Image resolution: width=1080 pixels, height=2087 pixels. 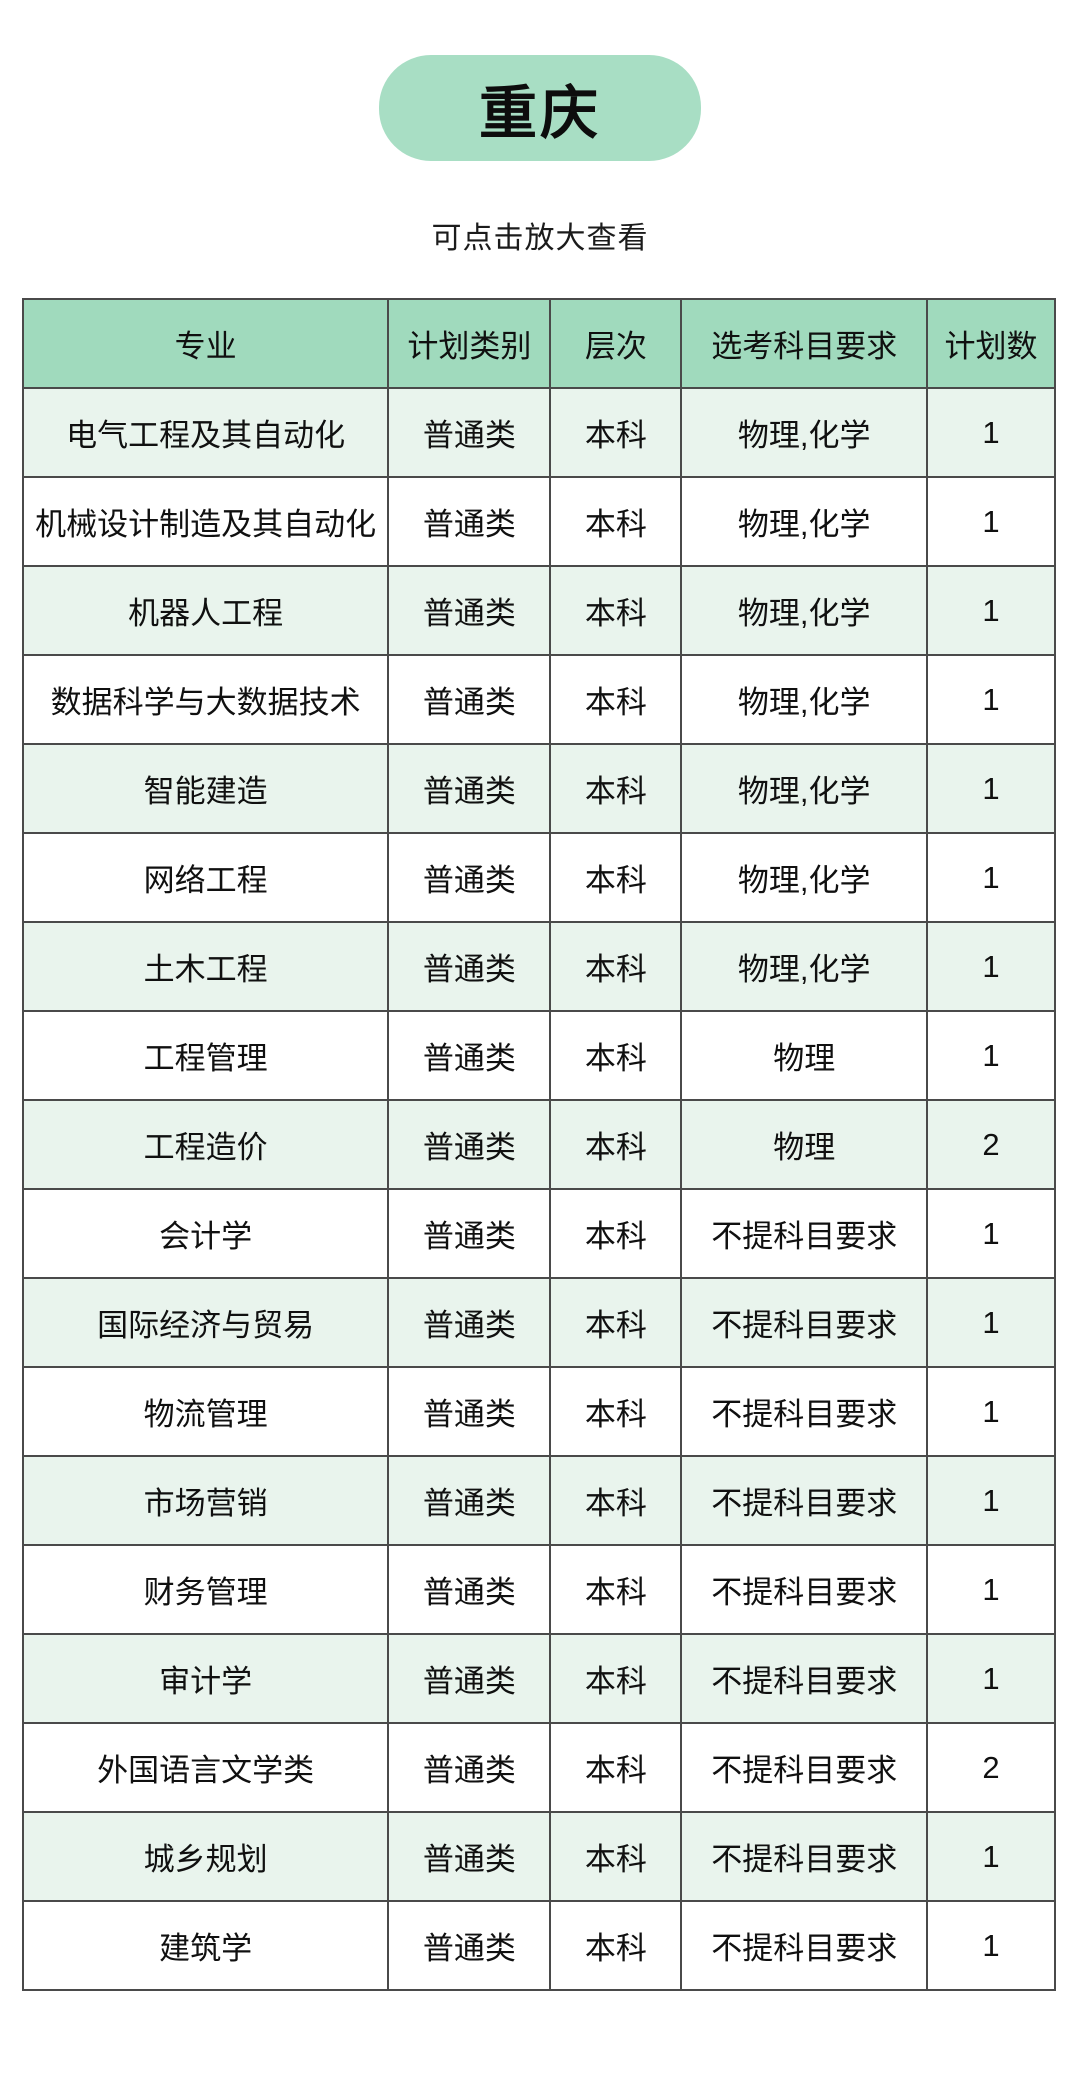 I want to click on cell-major: 网络工程, so click(x=205, y=877).